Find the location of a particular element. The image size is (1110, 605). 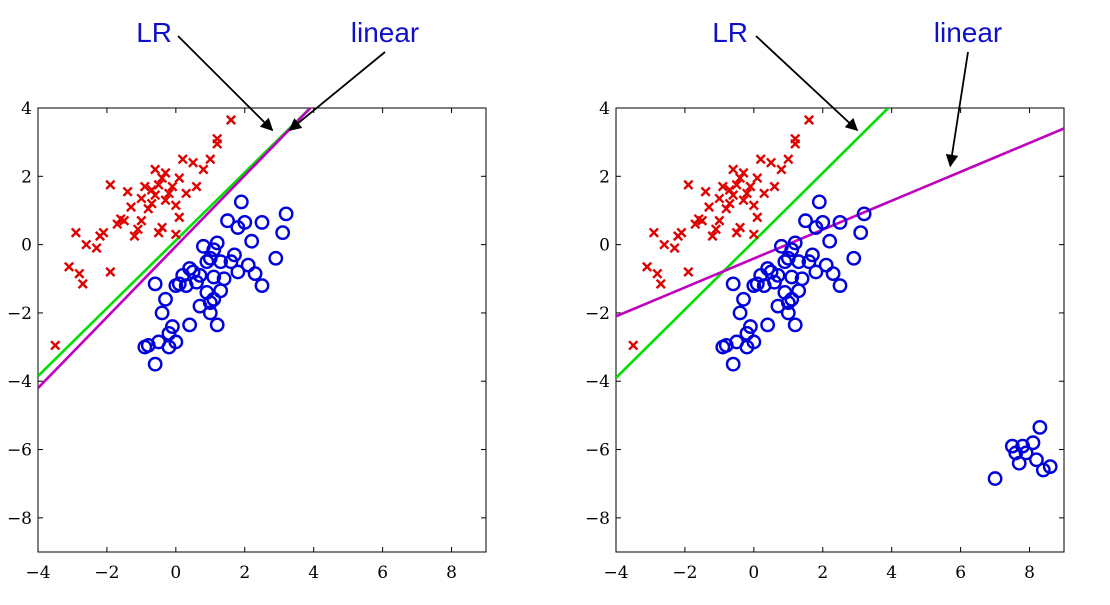

y-tick-label: −2 is located at coordinates (597, 314).